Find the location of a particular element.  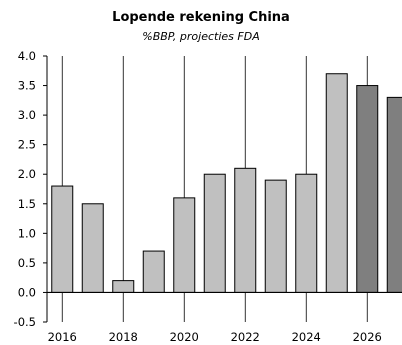

y-tick-label: 0.5 is located at coordinates (27, 263).